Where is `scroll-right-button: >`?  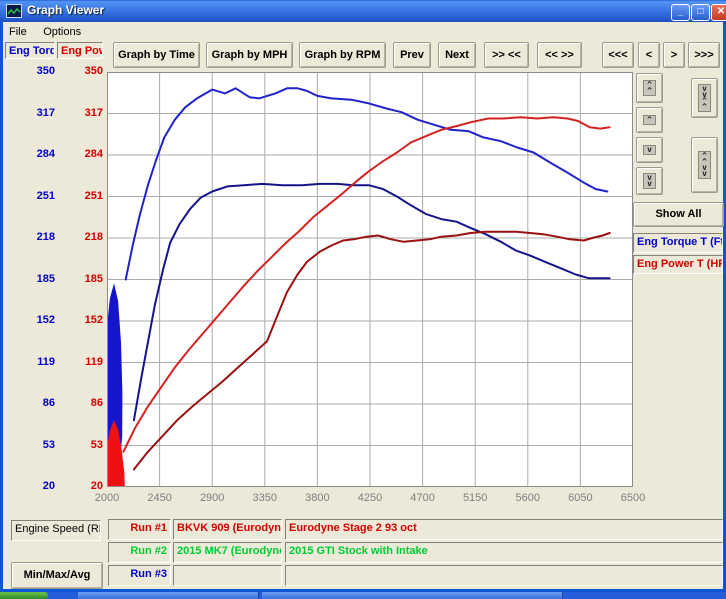
scroll-right-button: > is located at coordinates (674, 55).